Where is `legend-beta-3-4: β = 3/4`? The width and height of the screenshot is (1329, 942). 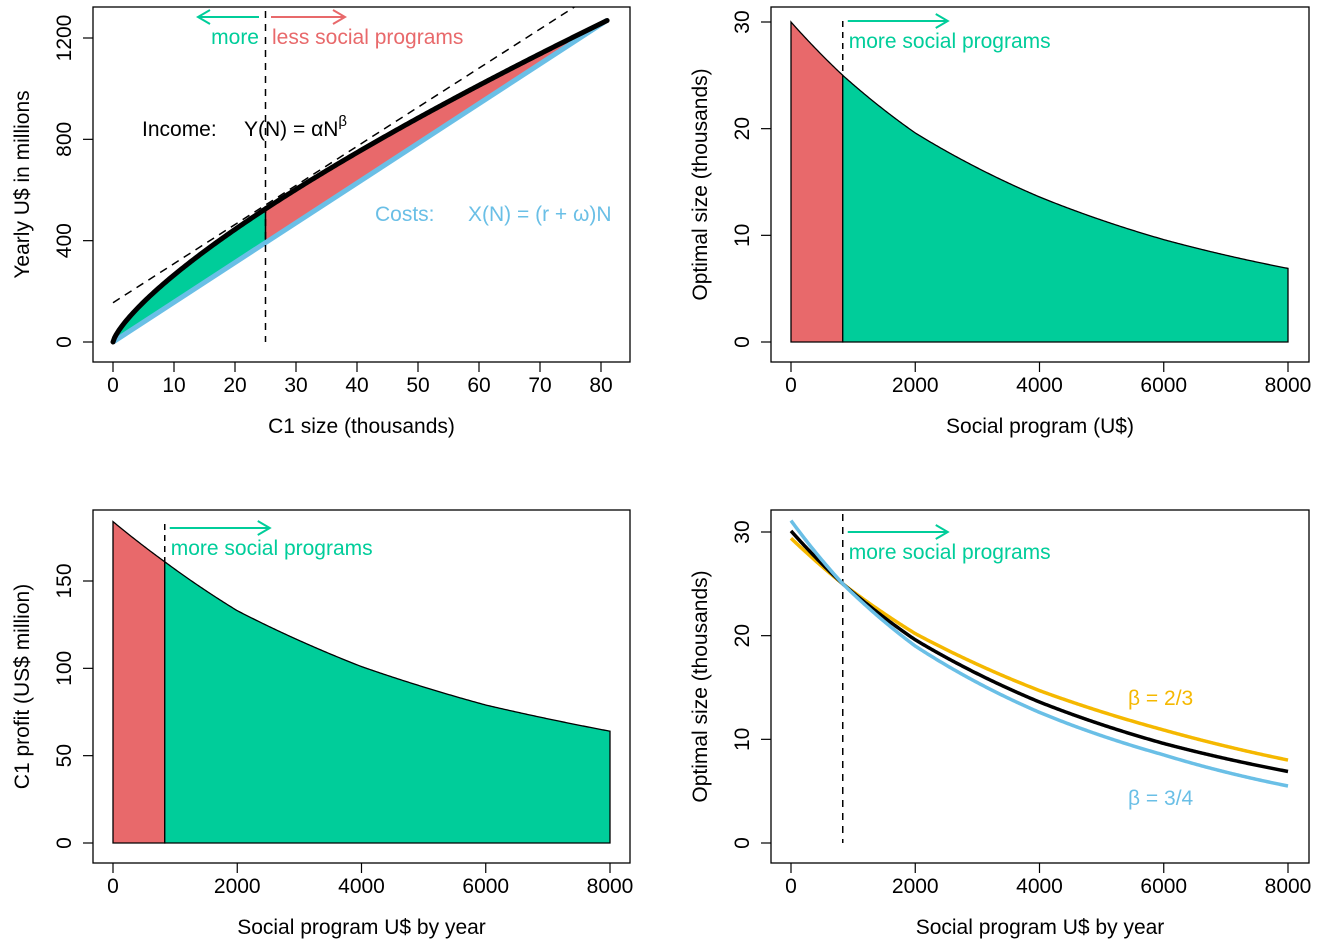 legend-beta-3-4: β = 3/4 is located at coordinates (1161, 798).